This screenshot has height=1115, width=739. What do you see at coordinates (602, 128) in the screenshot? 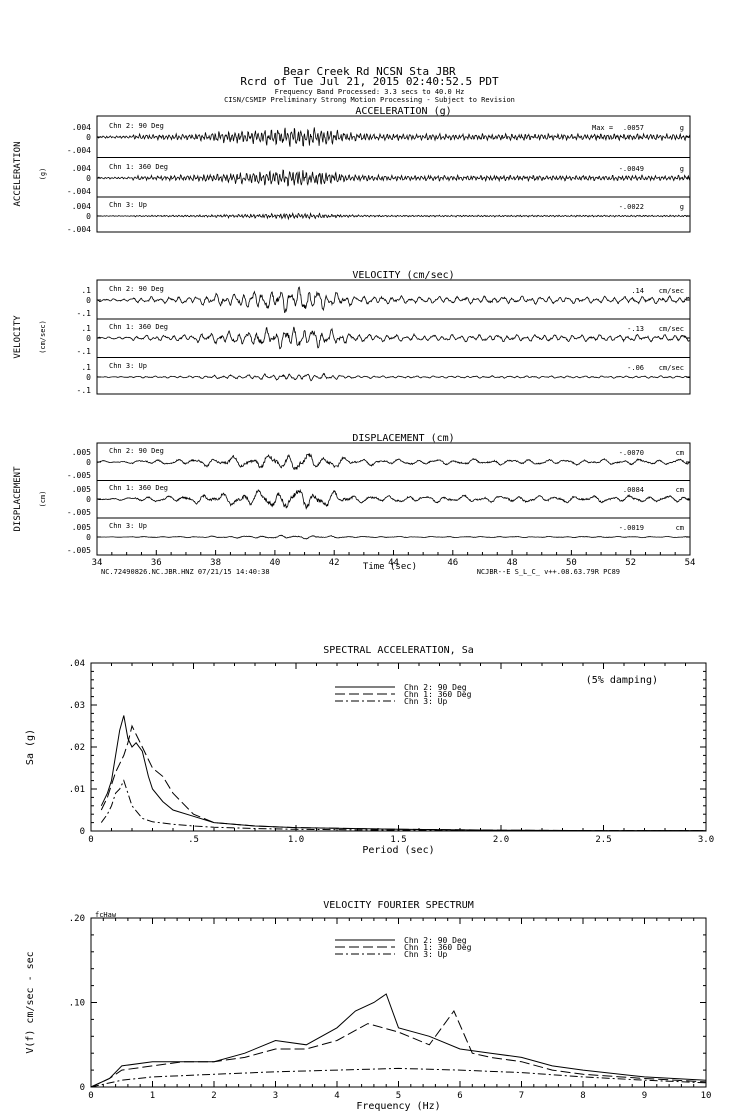
I see `peak-prefix: Max =` at bounding box center [602, 128].